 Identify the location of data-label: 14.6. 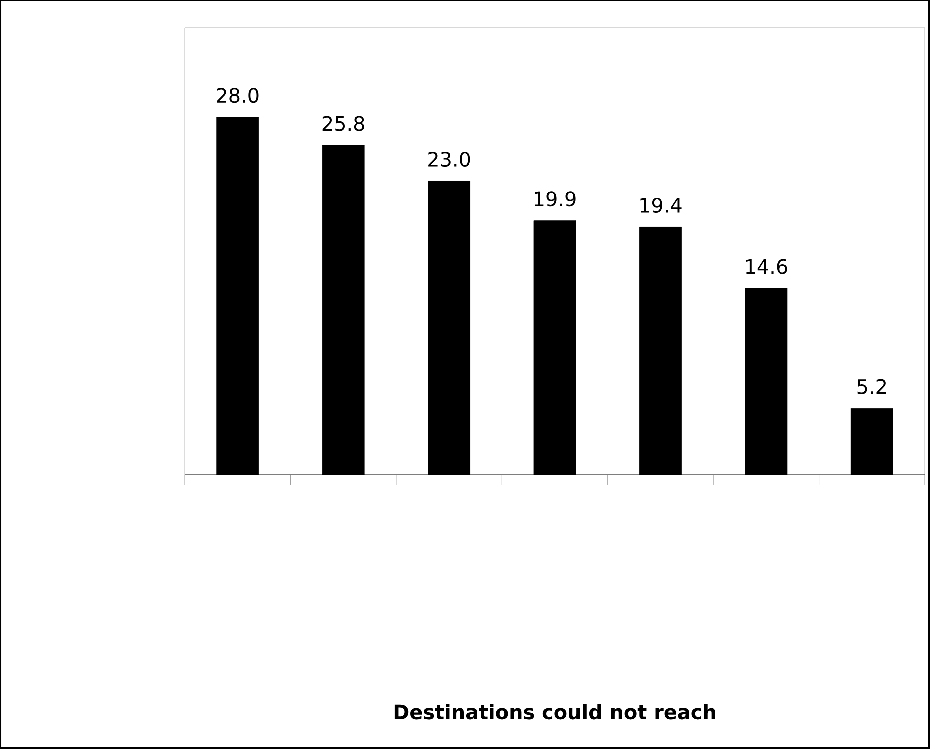
(767, 266).